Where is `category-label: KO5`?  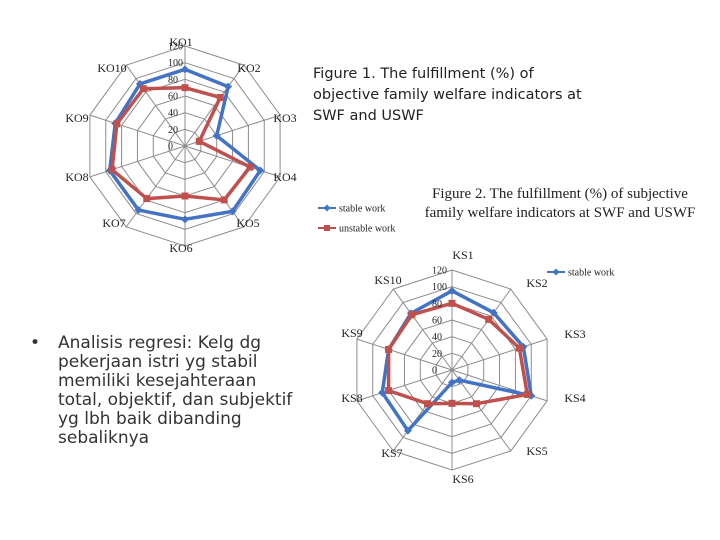
category-label: KO5 is located at coordinates (247, 223).